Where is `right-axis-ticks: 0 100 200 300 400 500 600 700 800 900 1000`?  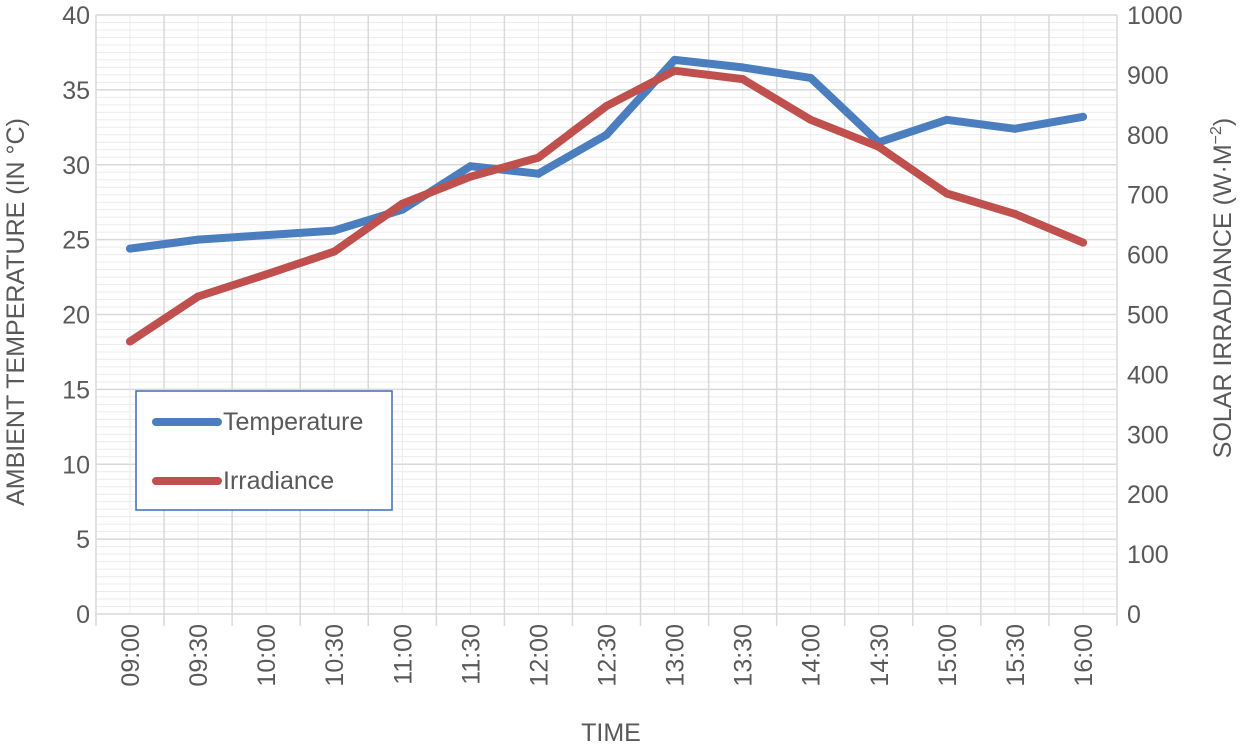 right-axis-ticks: 0 100 200 300 400 500 600 700 800 900 1000 is located at coordinates (1155, 315).